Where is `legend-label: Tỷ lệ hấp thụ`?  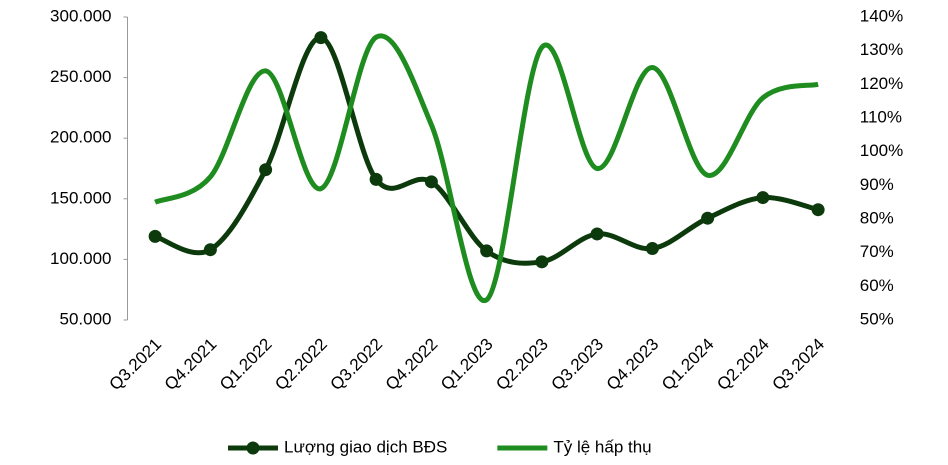
legend-label: Tỷ lệ hấp thụ is located at coordinates (602, 446).